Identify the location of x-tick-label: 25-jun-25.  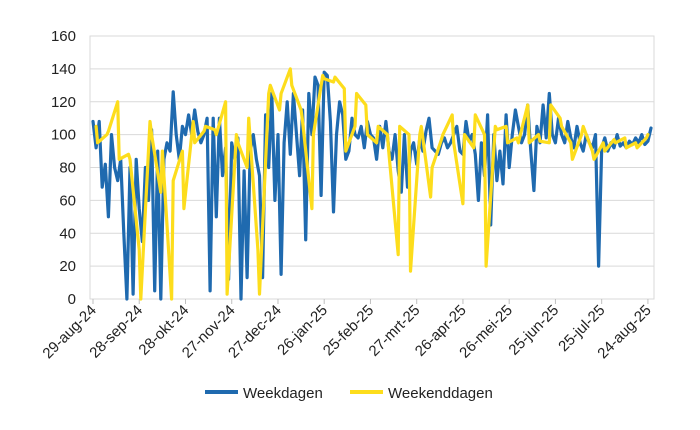
(533, 330).